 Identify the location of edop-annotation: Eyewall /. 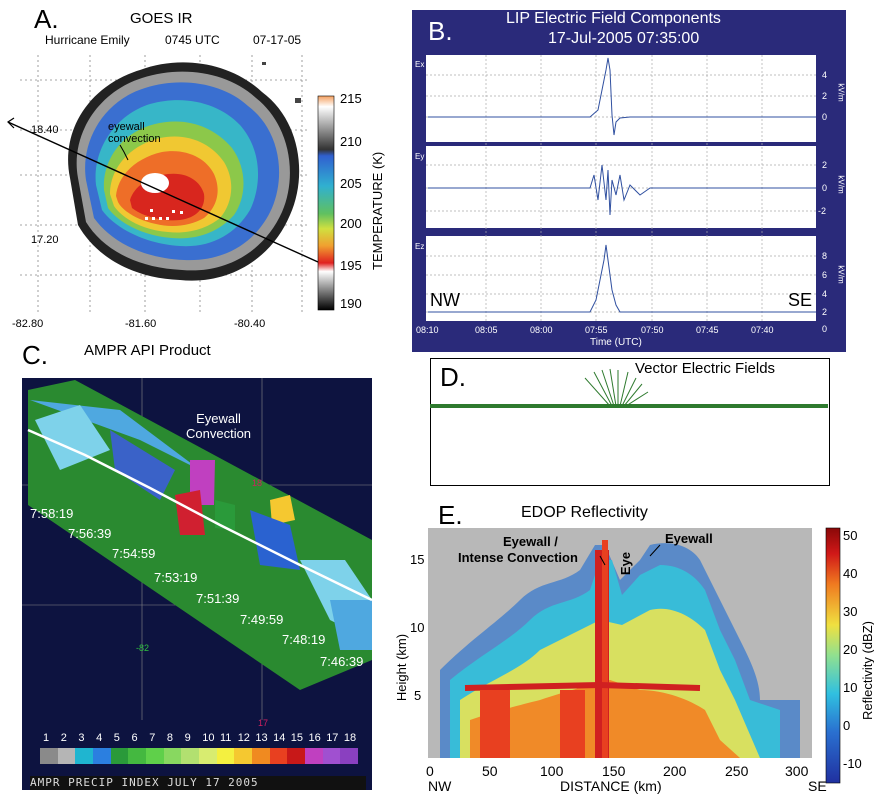
(530, 541).